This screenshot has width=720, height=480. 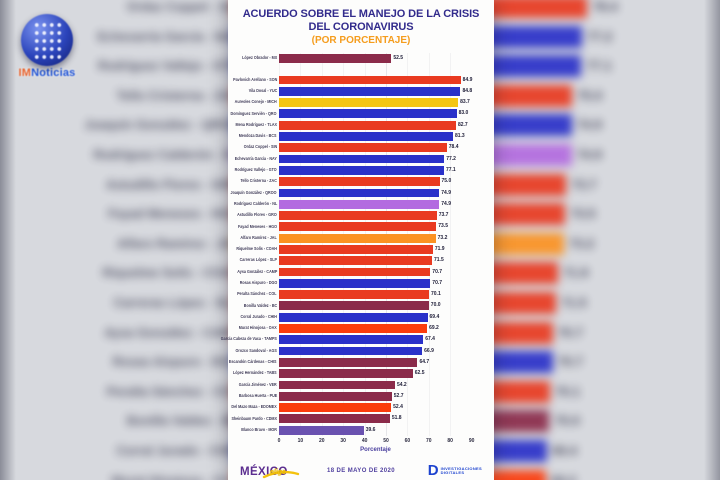 I want to click on background-row-value: 73.2, so click(x=581, y=243).